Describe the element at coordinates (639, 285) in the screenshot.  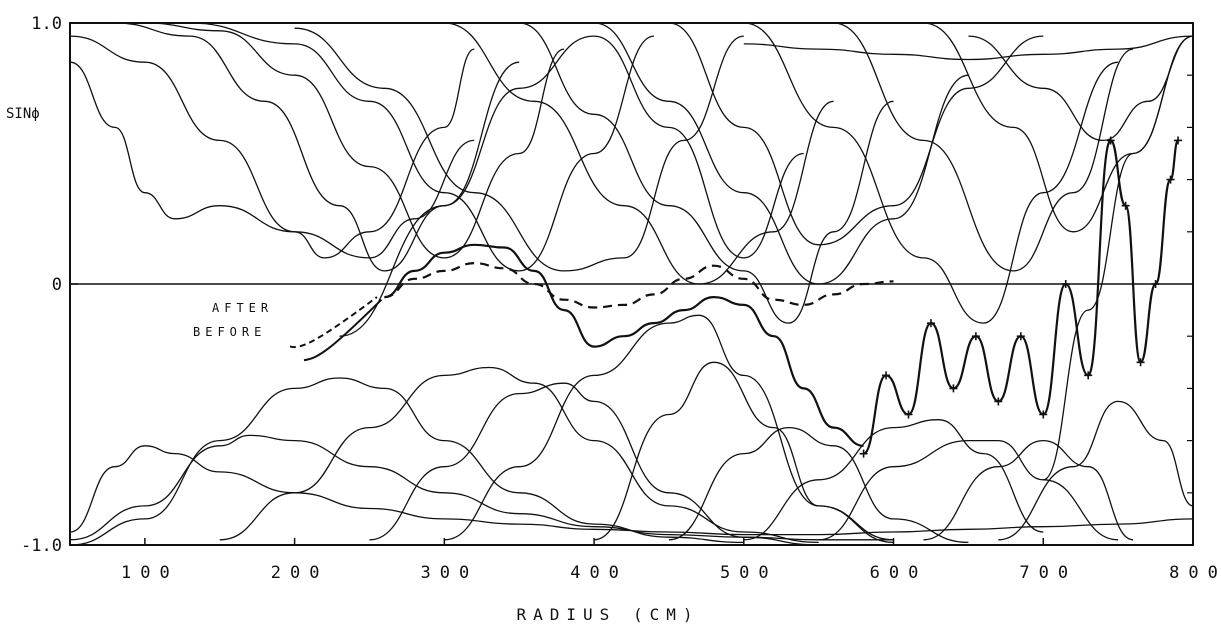
I see `after-curve` at that location.